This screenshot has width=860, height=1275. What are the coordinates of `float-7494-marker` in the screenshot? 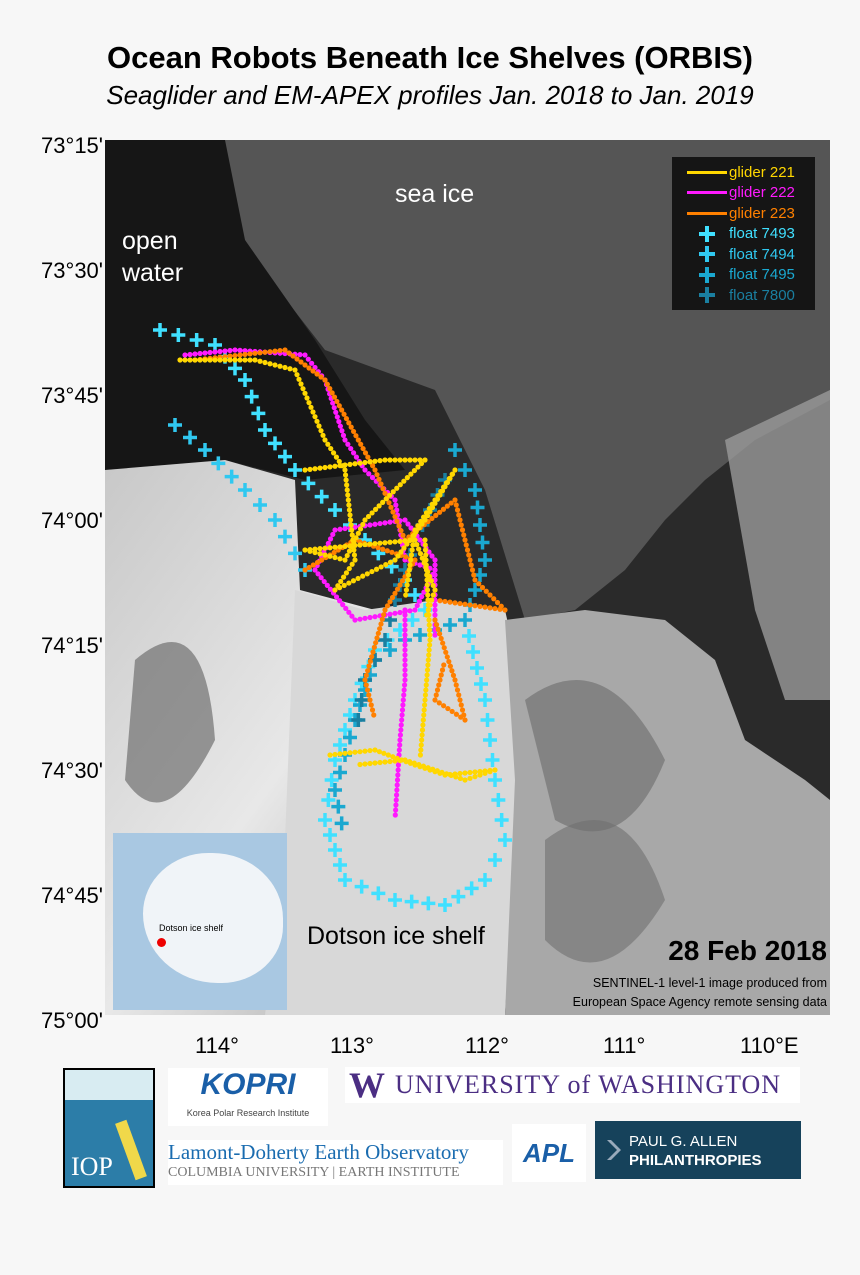 It's located at (275, 520).